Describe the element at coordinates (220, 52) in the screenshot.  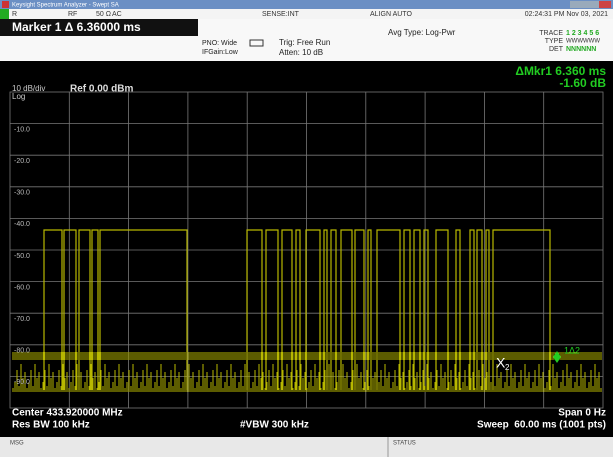
I see `ifgain: IFGain:Low` at that location.